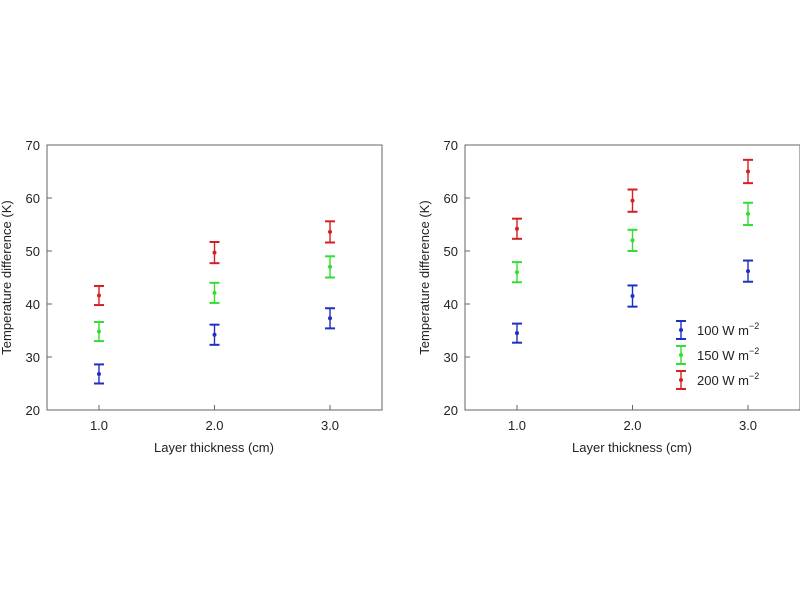 The width and height of the screenshot is (800, 600). I want to click on legend-item: 100 W m−2, so click(717, 330).